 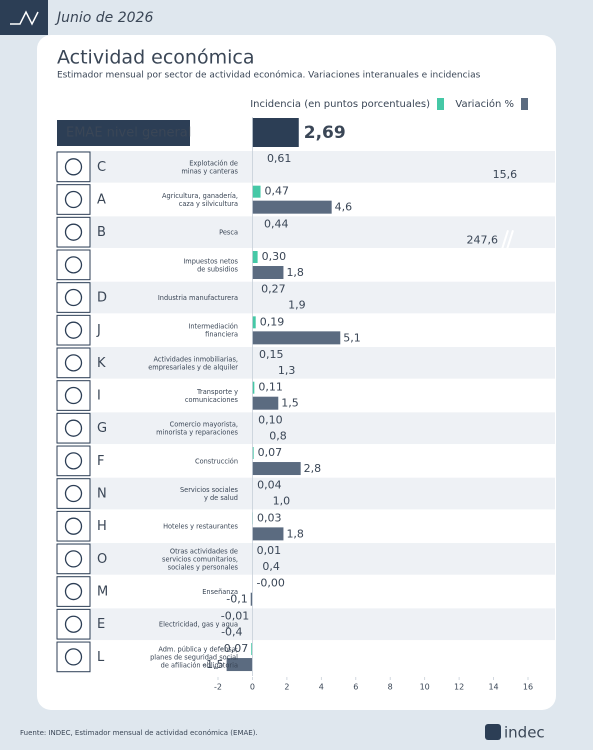 I want to click on x-tick-label: 10, so click(x=425, y=687).